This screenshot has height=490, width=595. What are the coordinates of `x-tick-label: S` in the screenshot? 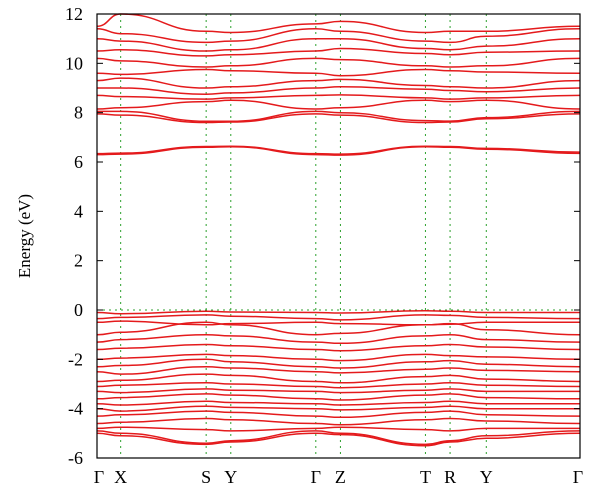 It's located at (206, 477).